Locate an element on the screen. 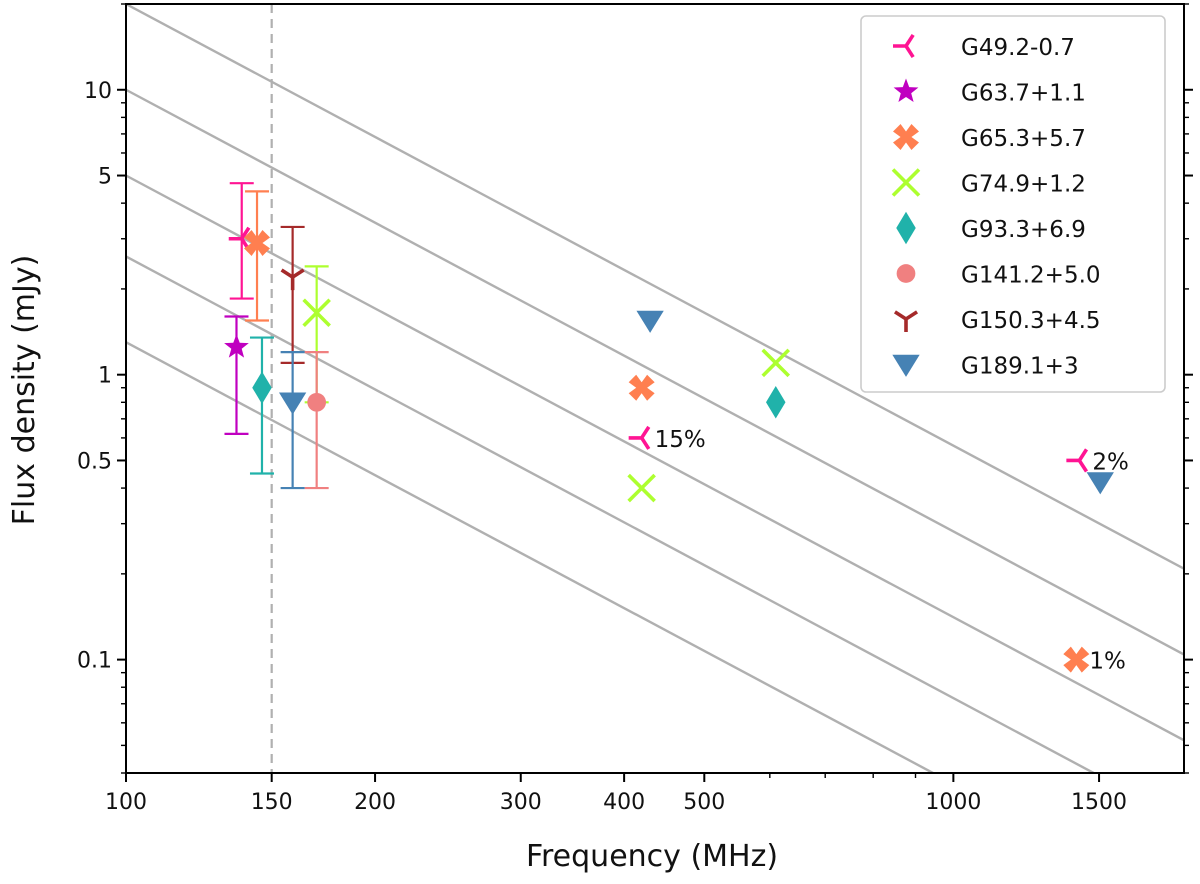  annotation-3: 1% is located at coordinates (1107, 662).